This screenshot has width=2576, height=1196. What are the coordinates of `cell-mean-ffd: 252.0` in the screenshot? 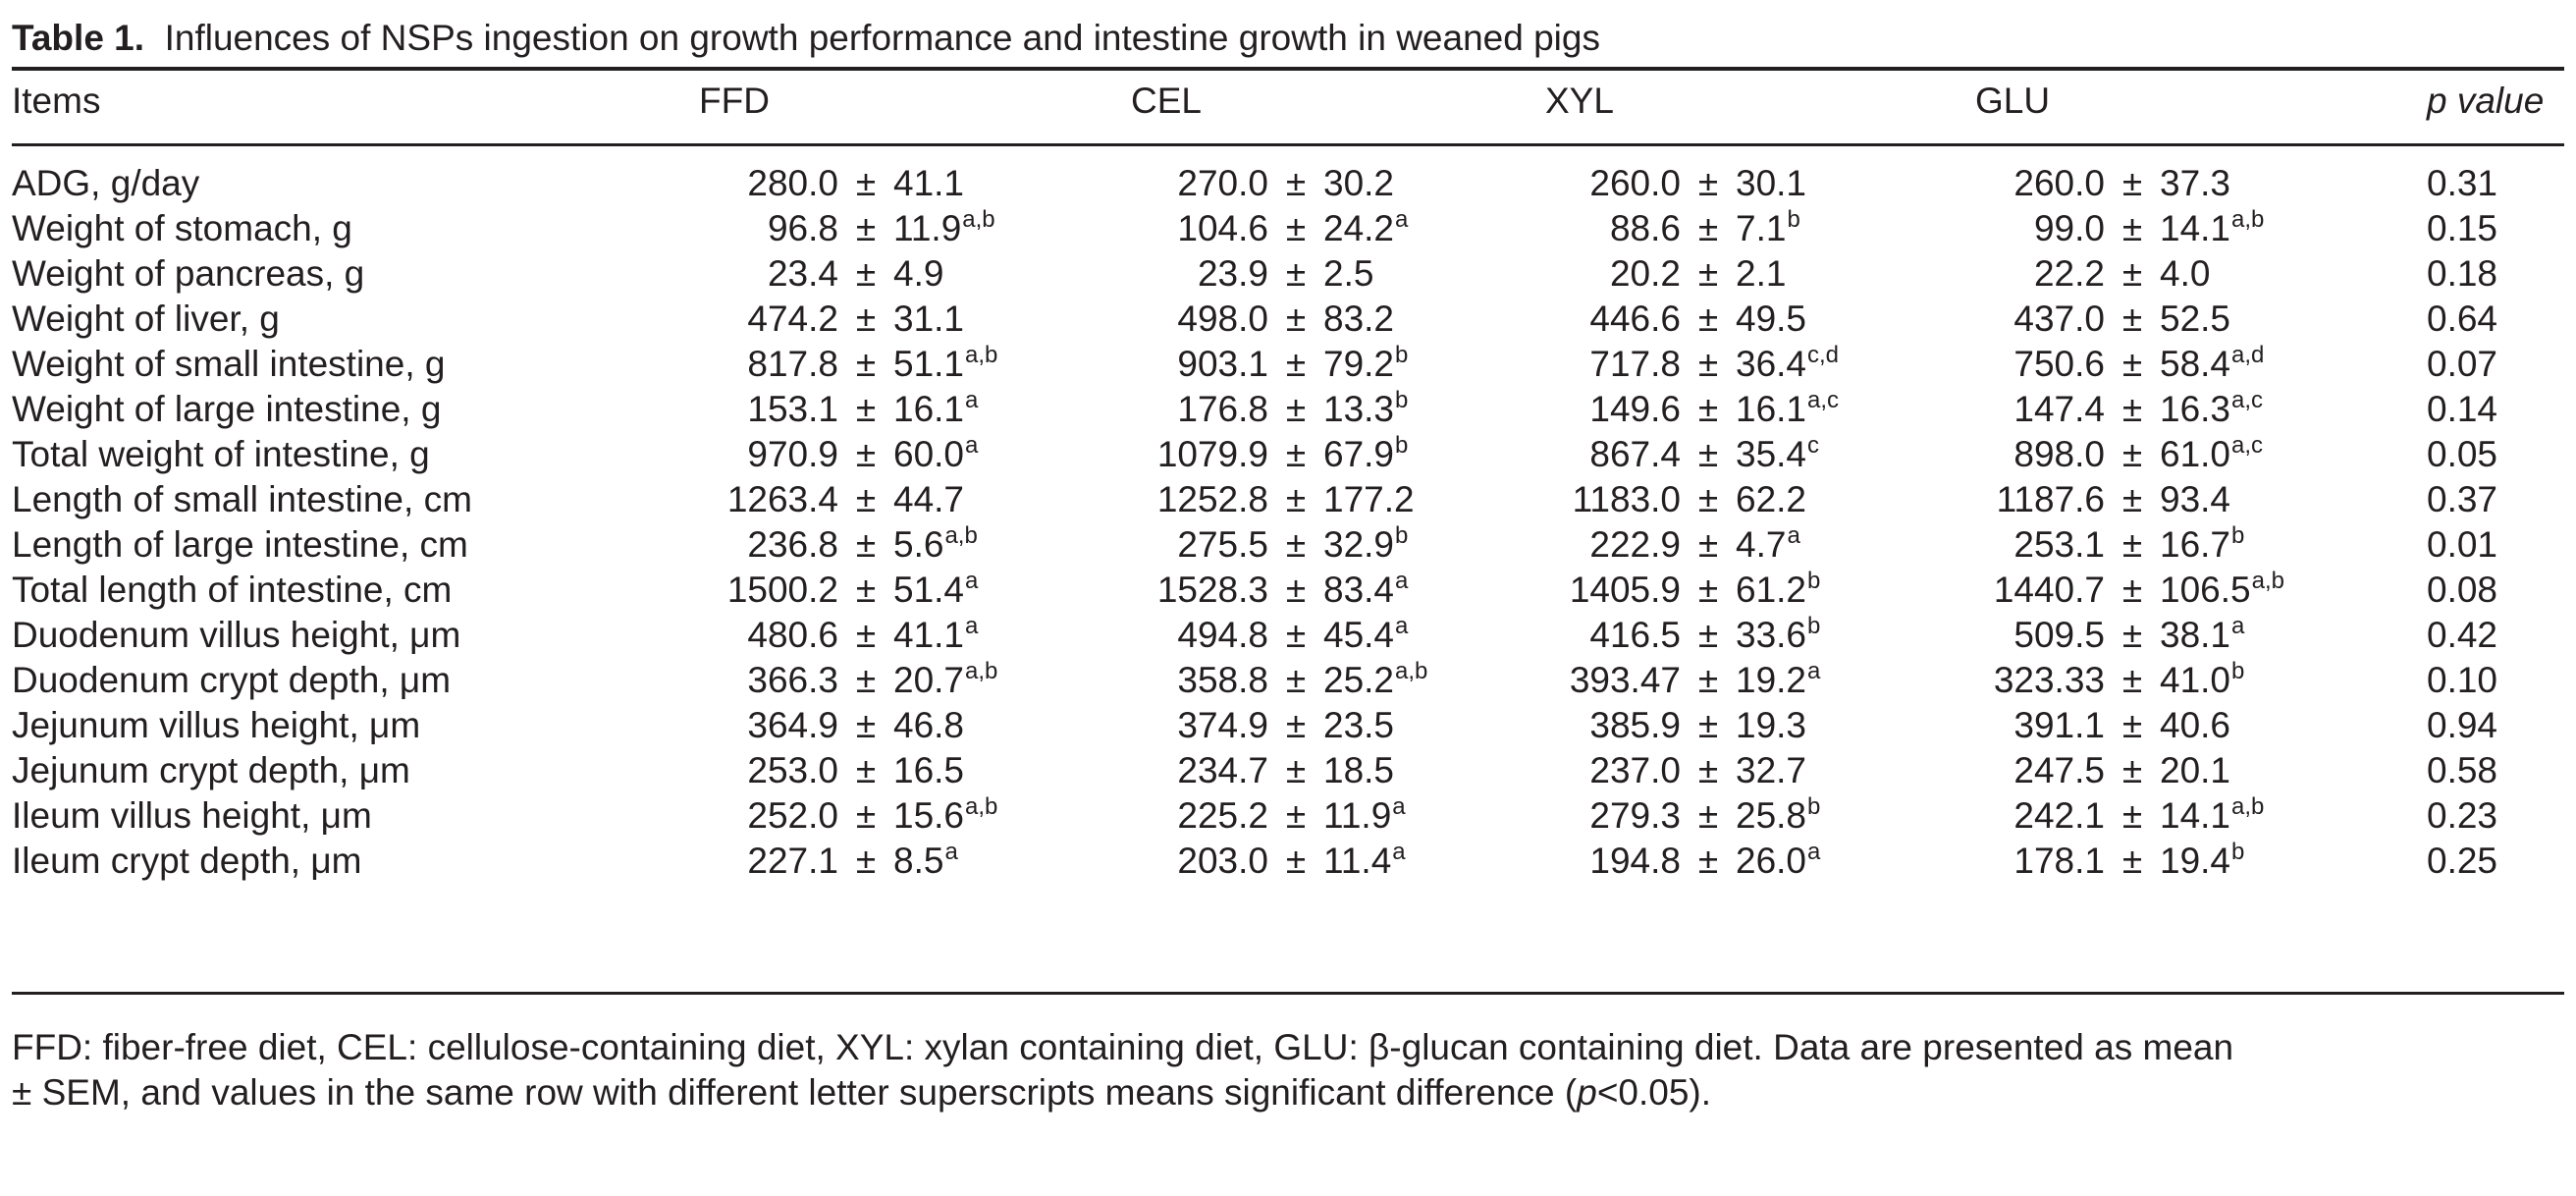 It's located at (792, 816).